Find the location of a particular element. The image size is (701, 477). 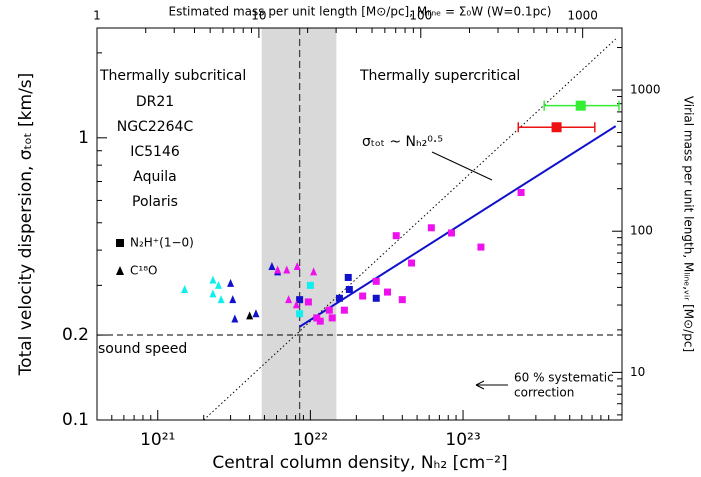

annotation: Thermally subcritical is located at coordinates (172, 76).